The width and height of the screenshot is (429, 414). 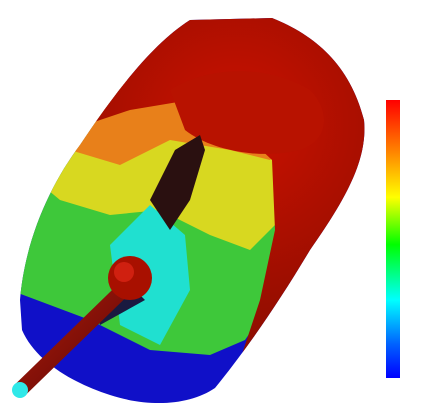 I want to click on slit, so click(x=177, y=182).